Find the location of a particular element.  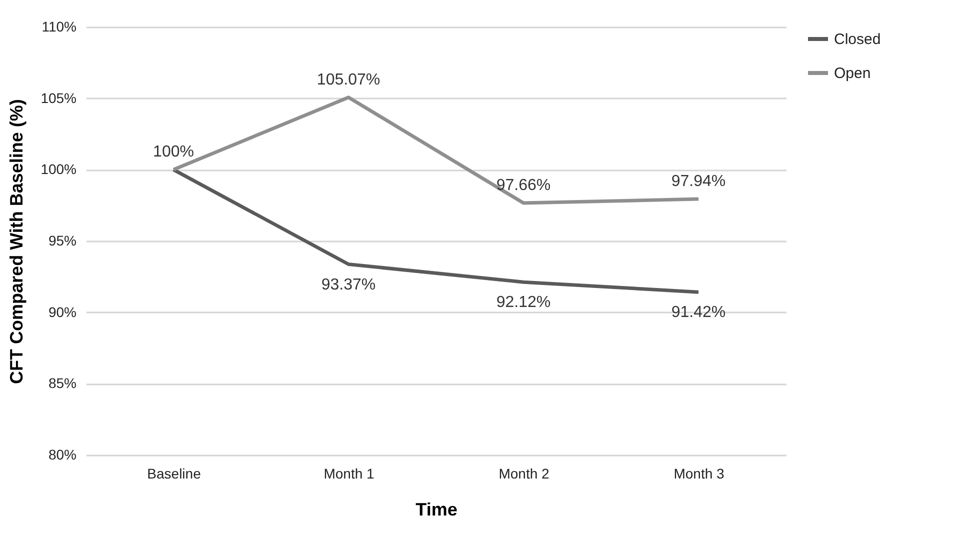

y-tick-label: 95% is located at coordinates (62, 240).